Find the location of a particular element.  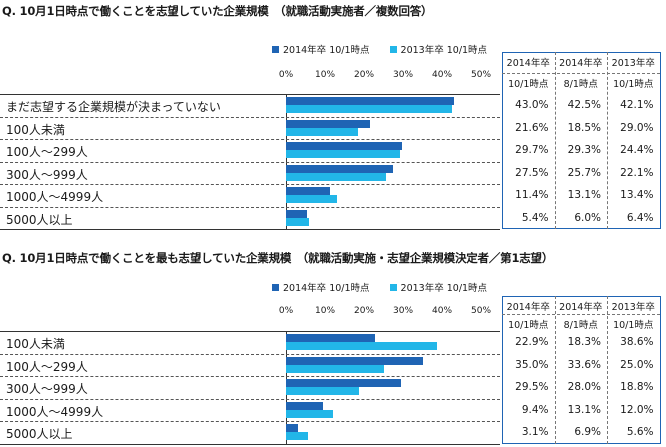

table-value-cell: 42.5% is located at coordinates (584, 105).